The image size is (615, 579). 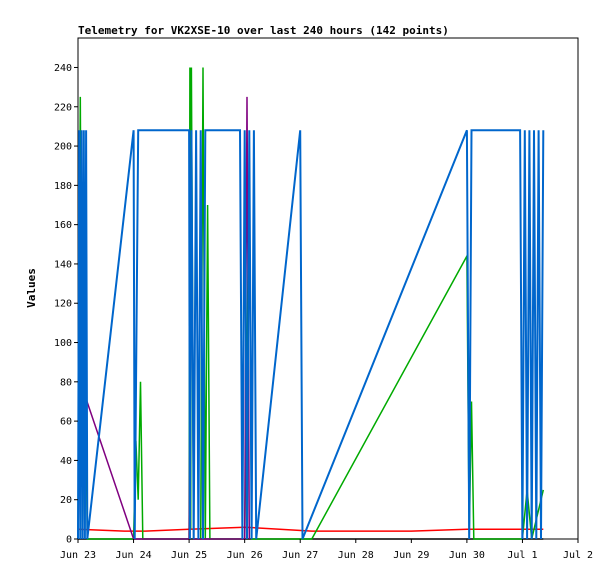 I want to click on x-tick-label: Jul 1, so click(x=522, y=555).